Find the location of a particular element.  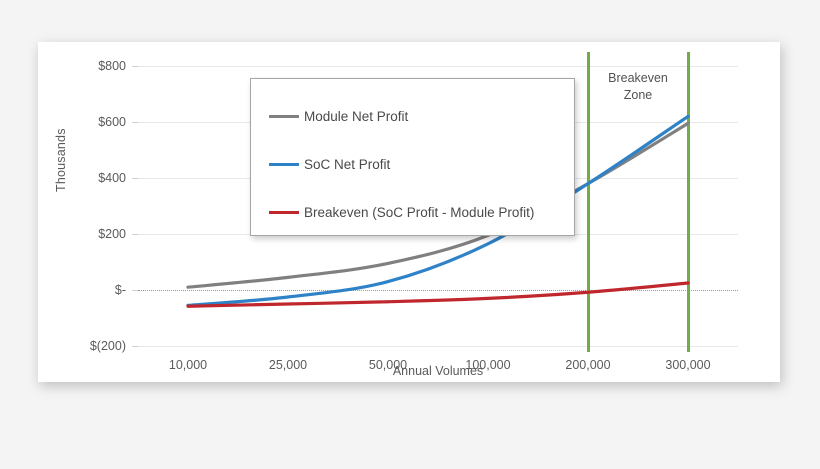

legend-item-soc-net-profit: SoC Net Profit is located at coordinates (329, 164).